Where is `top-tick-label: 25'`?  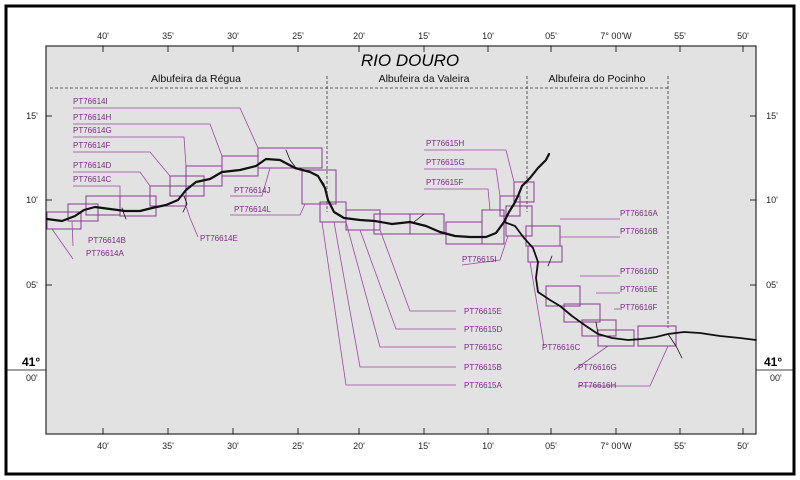 top-tick-label: 25' is located at coordinates (298, 36).